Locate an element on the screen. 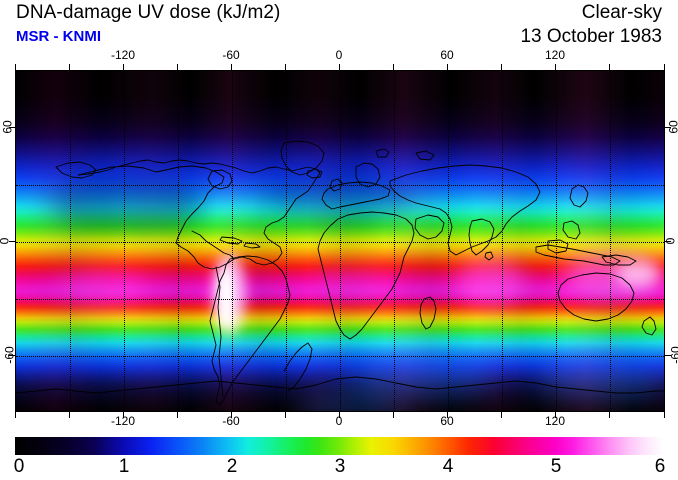 The image size is (678, 480). hotspot-atlantic is located at coordinates (356, 285).